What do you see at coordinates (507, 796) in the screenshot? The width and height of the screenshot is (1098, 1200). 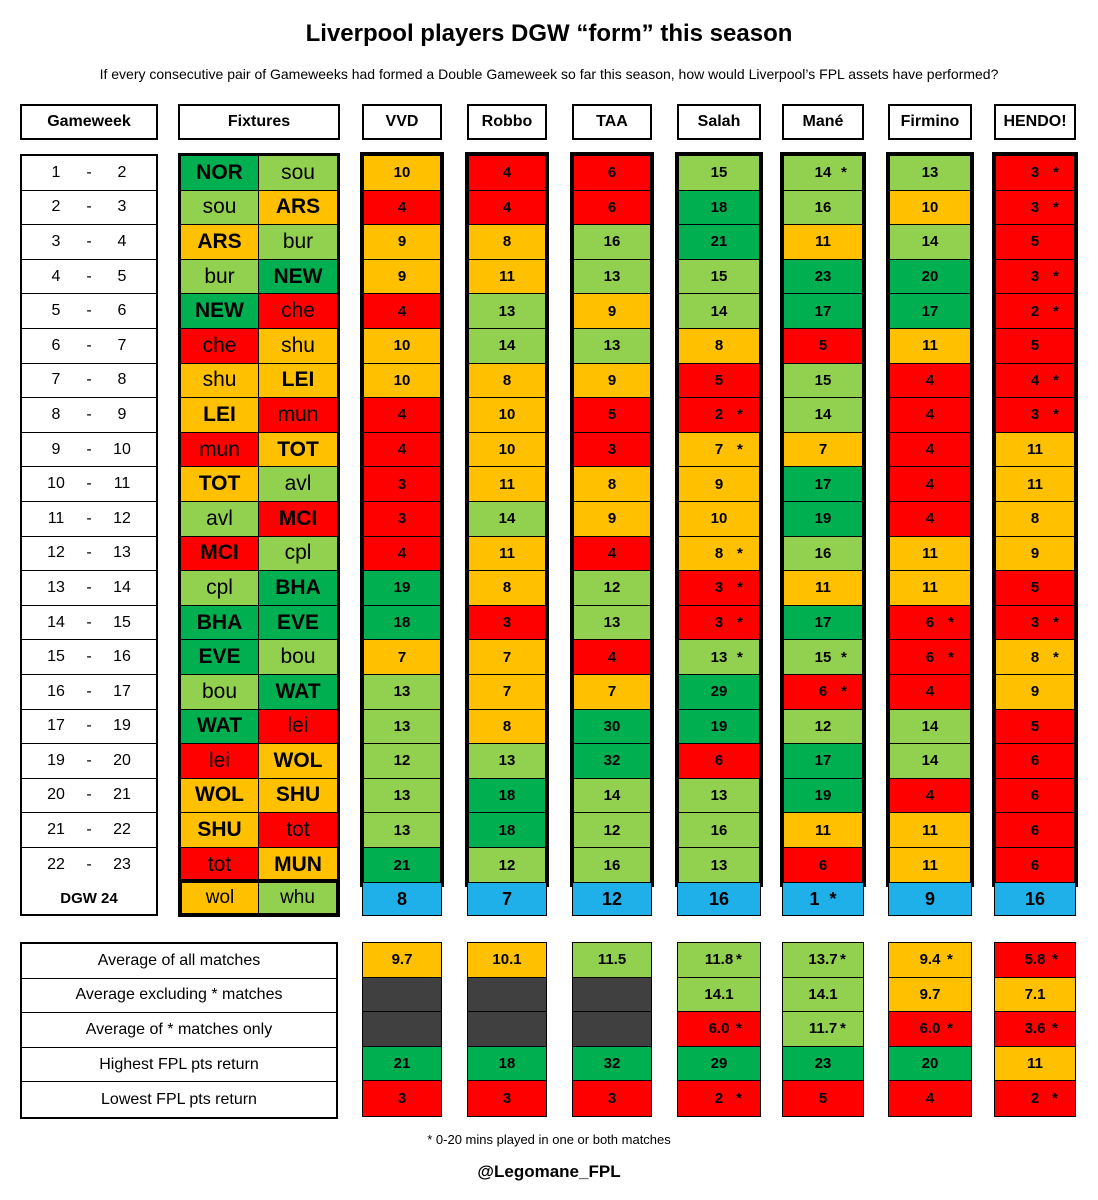 I see `points-cell: 18` at bounding box center [507, 796].